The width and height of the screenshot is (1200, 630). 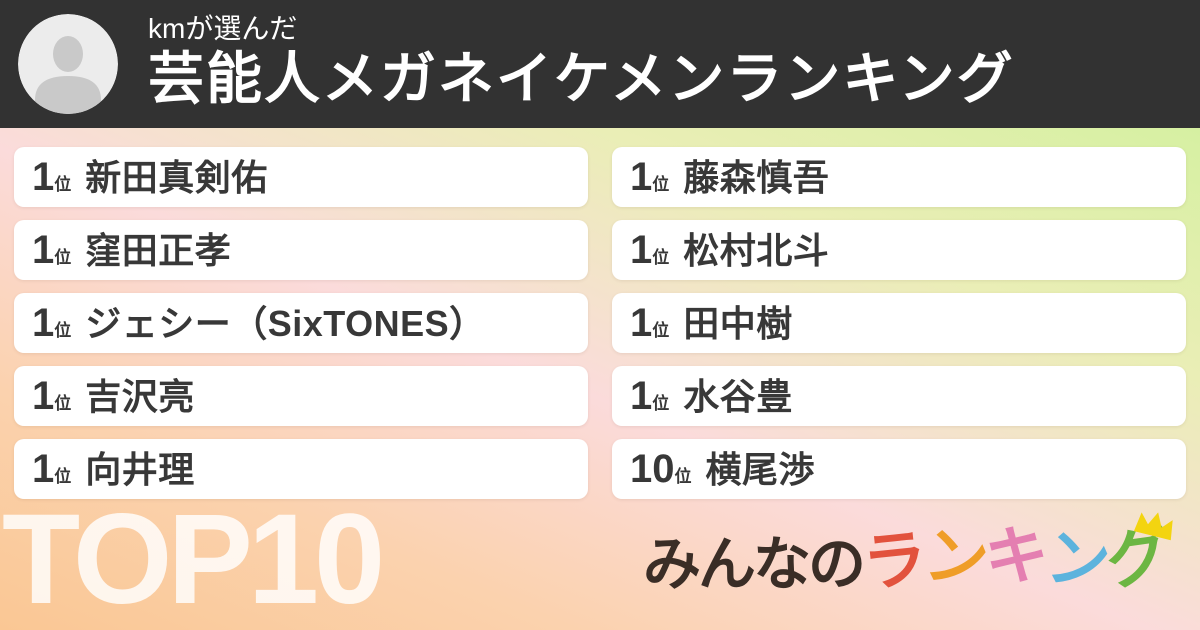 I want to click on ranked-name: 水谷豊, so click(x=738, y=396).